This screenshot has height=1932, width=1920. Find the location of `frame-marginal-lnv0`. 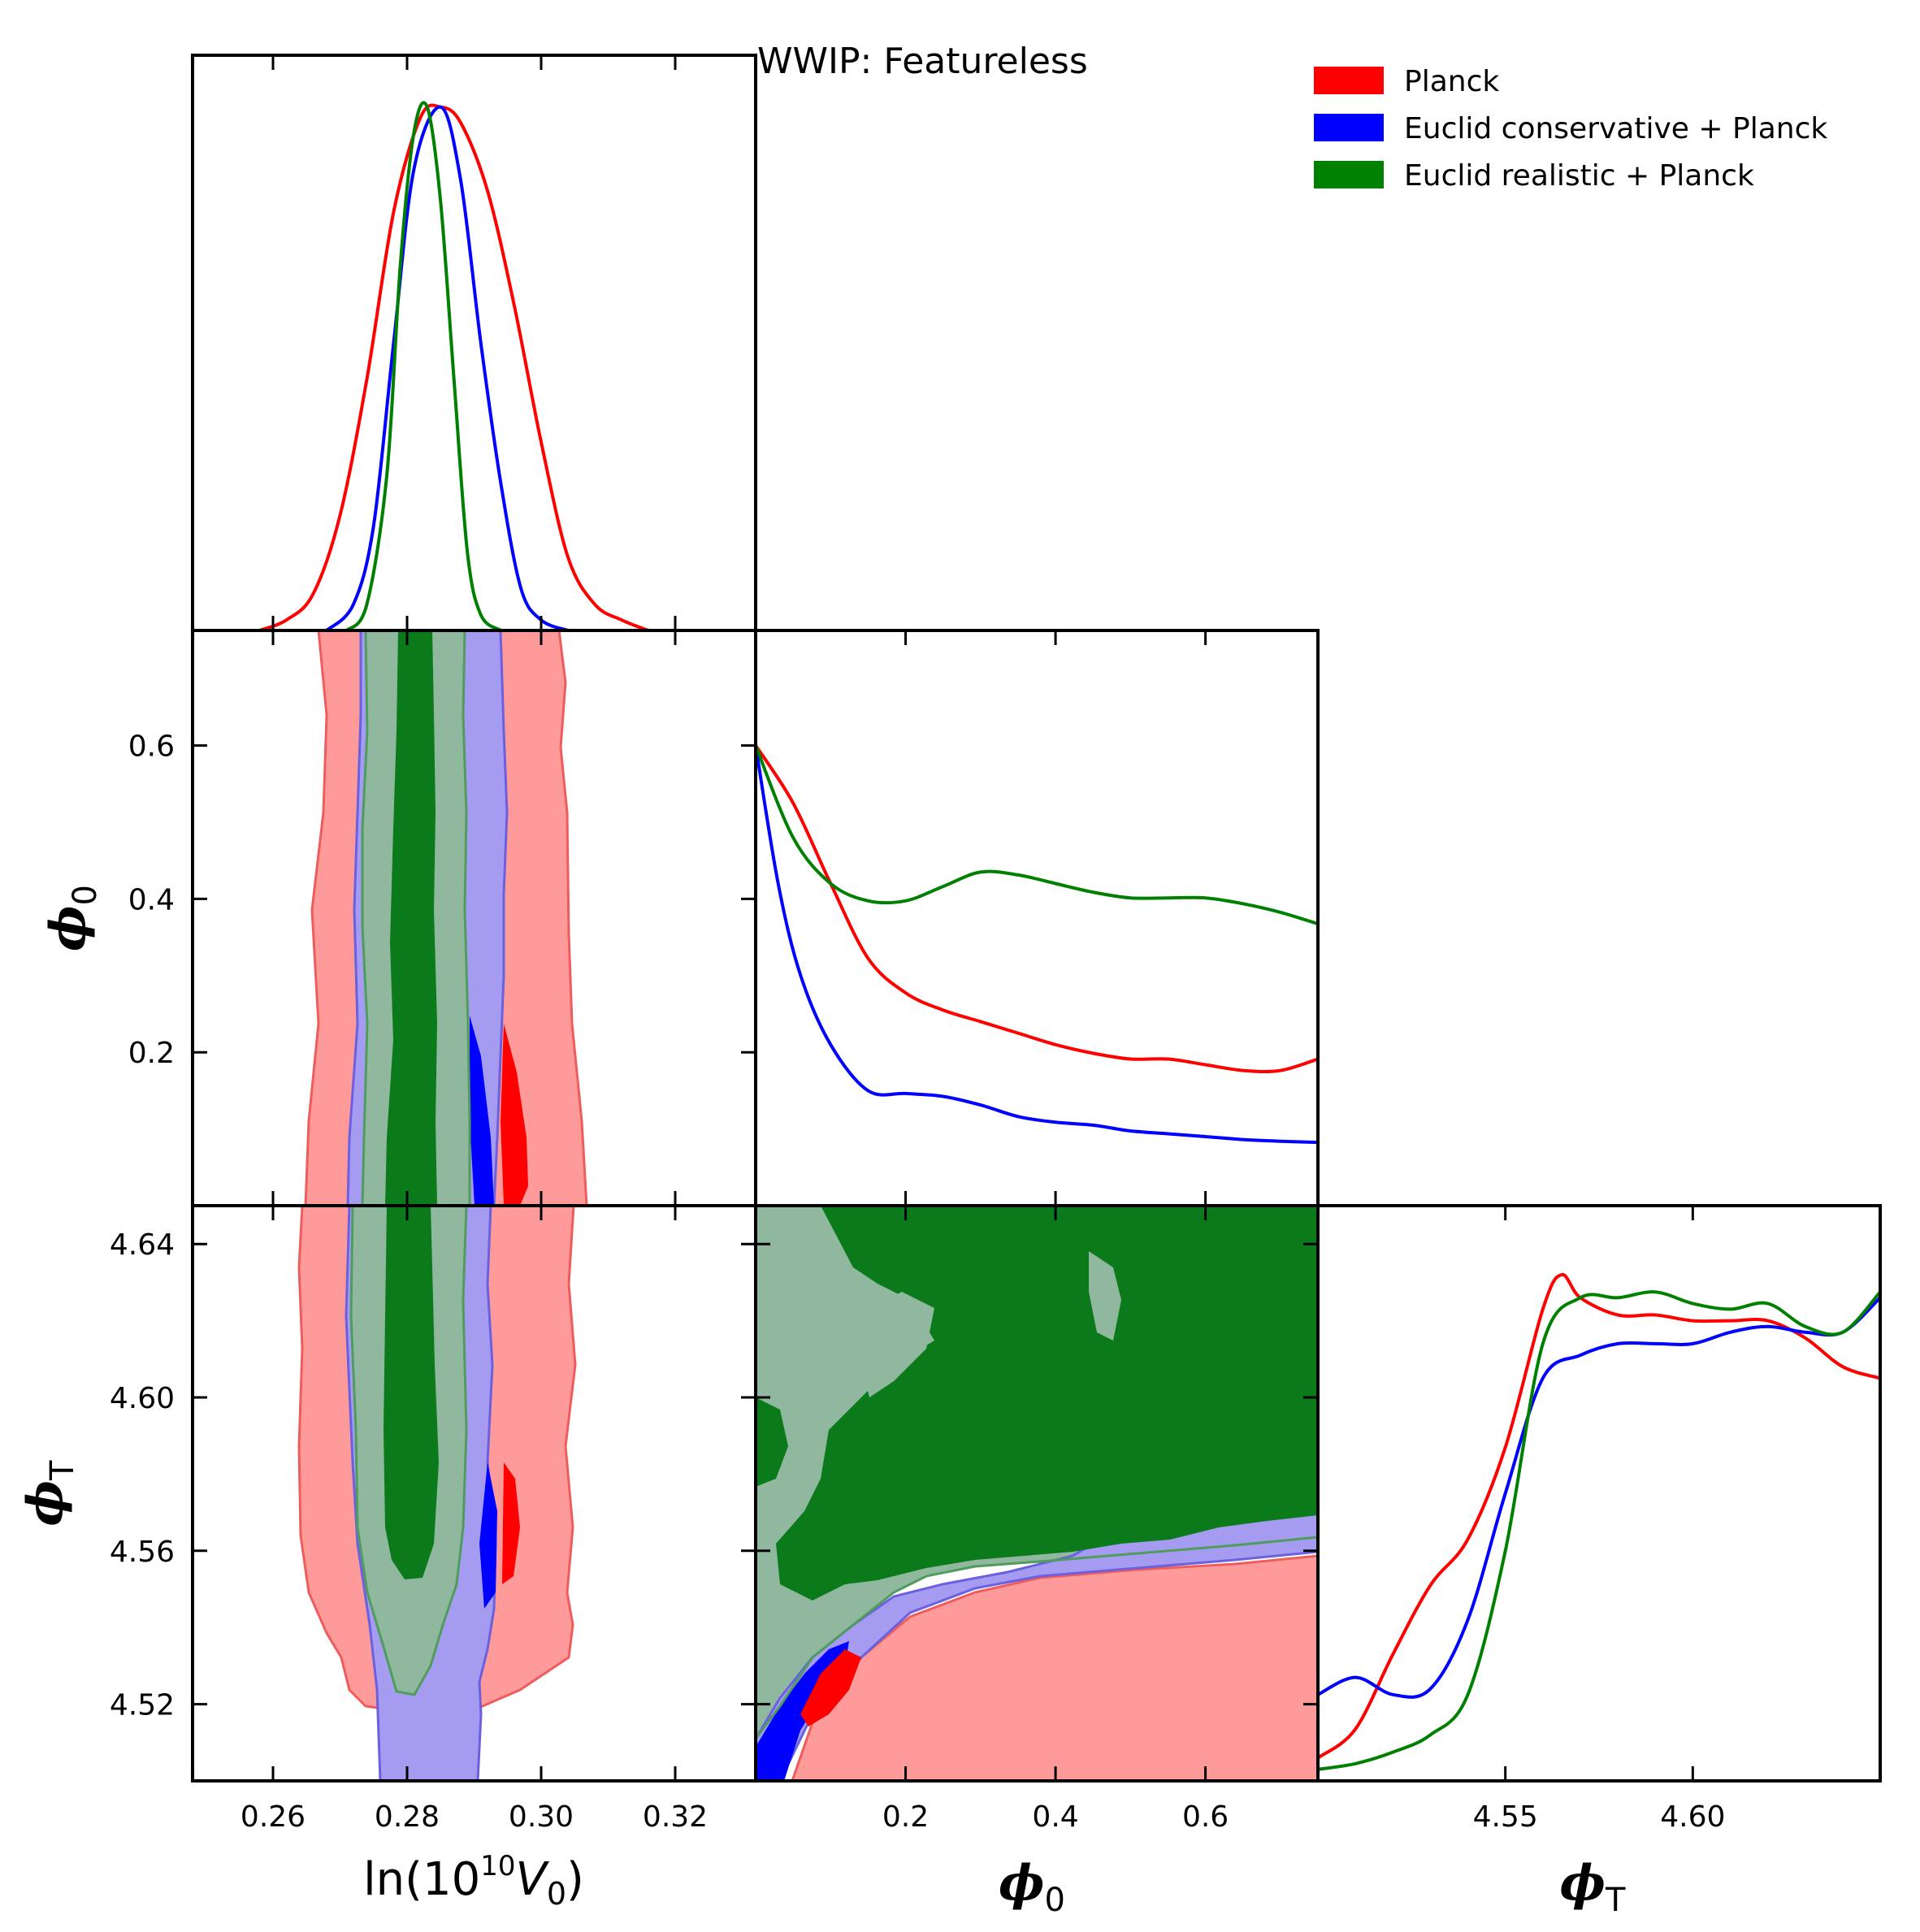

frame-marginal-lnv0 is located at coordinates (474, 343).